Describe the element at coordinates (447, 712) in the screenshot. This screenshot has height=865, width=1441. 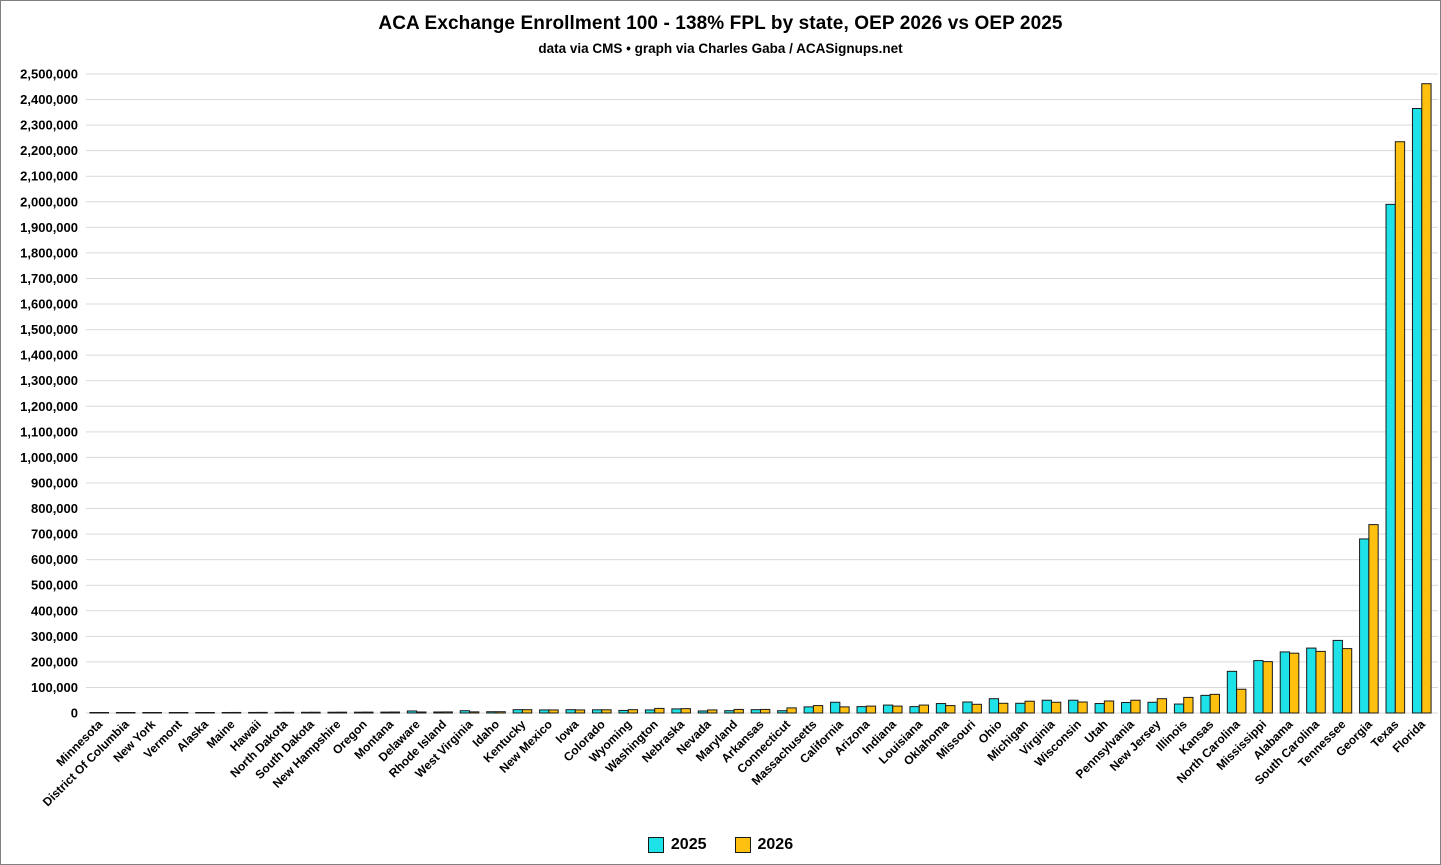
I see `bar-2026-rhode-island` at that location.